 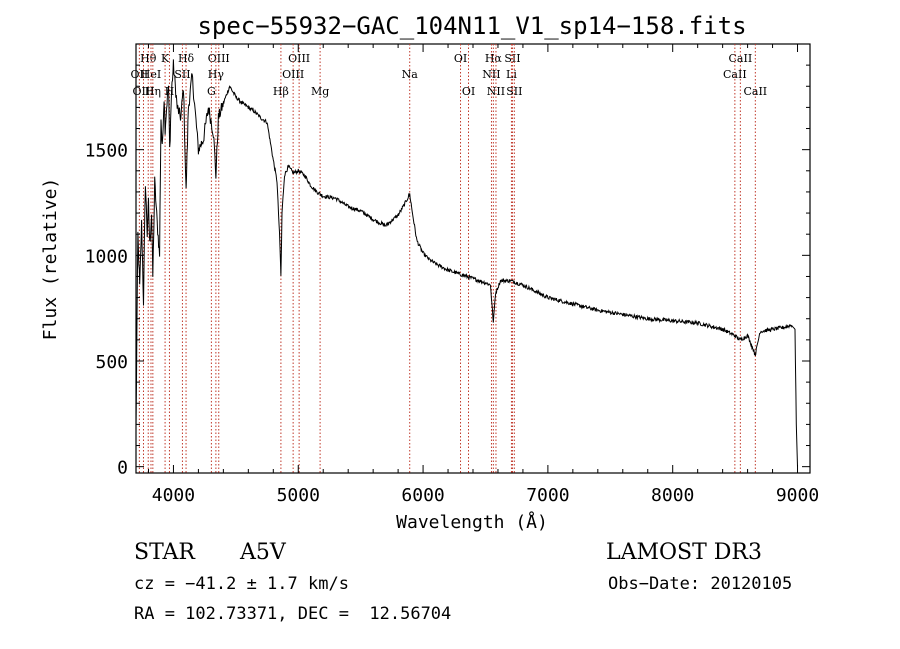 I want to click on obs-date: Obs−Date: 20120105, so click(x=700, y=584).